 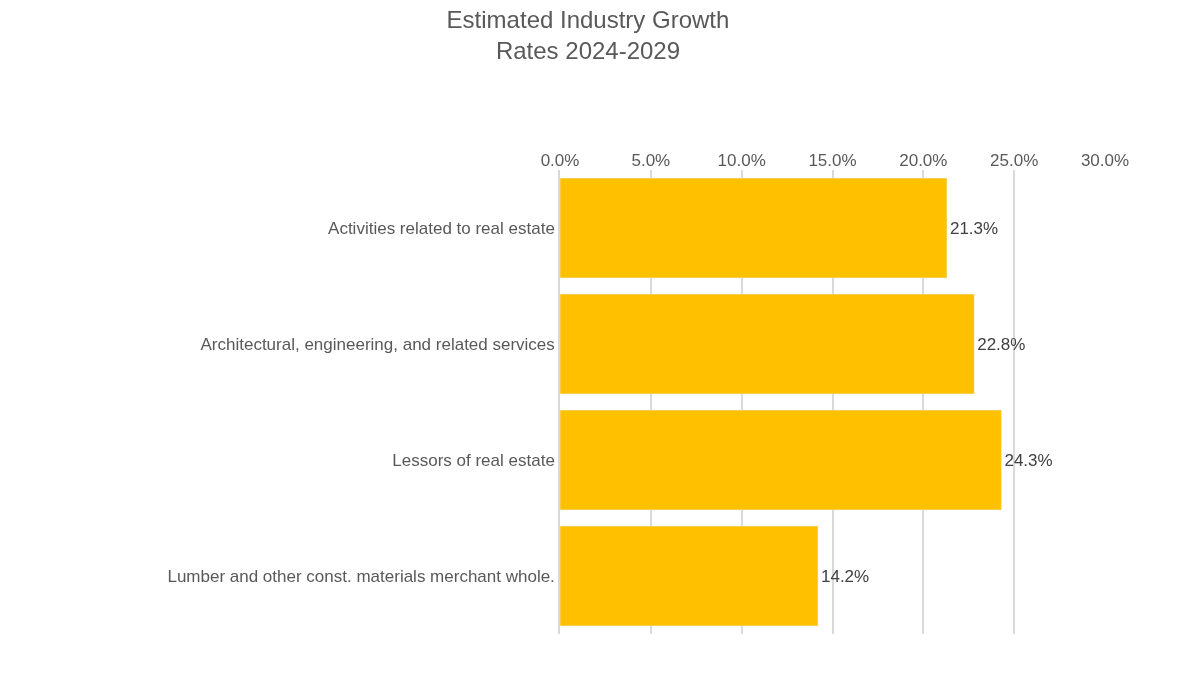 What do you see at coordinates (1105, 160) in the screenshot?
I see `x-tick-label: 30.0%` at bounding box center [1105, 160].